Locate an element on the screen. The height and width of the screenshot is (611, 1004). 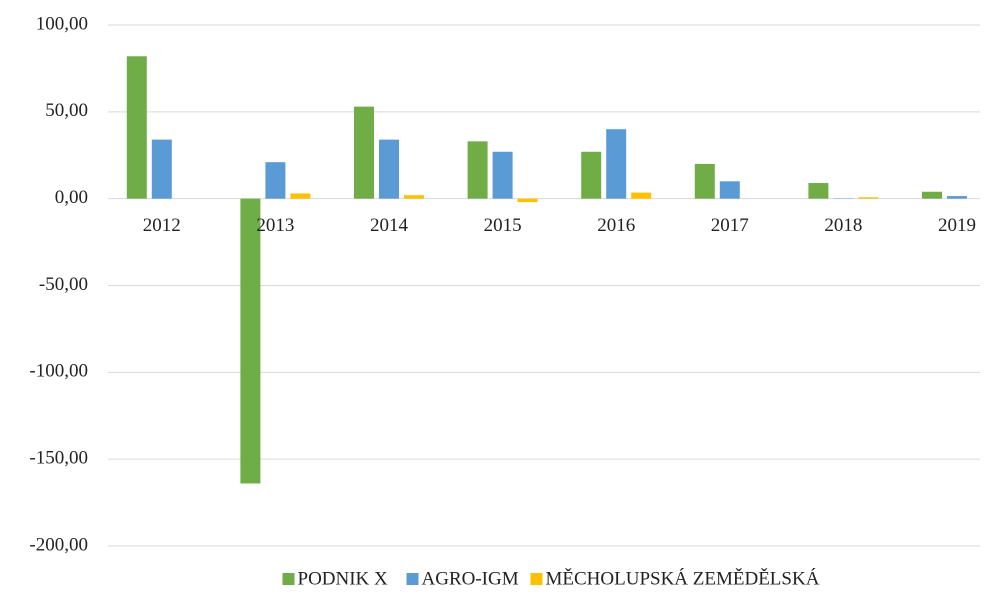
y-tick-label: -100,00 is located at coordinates (58, 371).